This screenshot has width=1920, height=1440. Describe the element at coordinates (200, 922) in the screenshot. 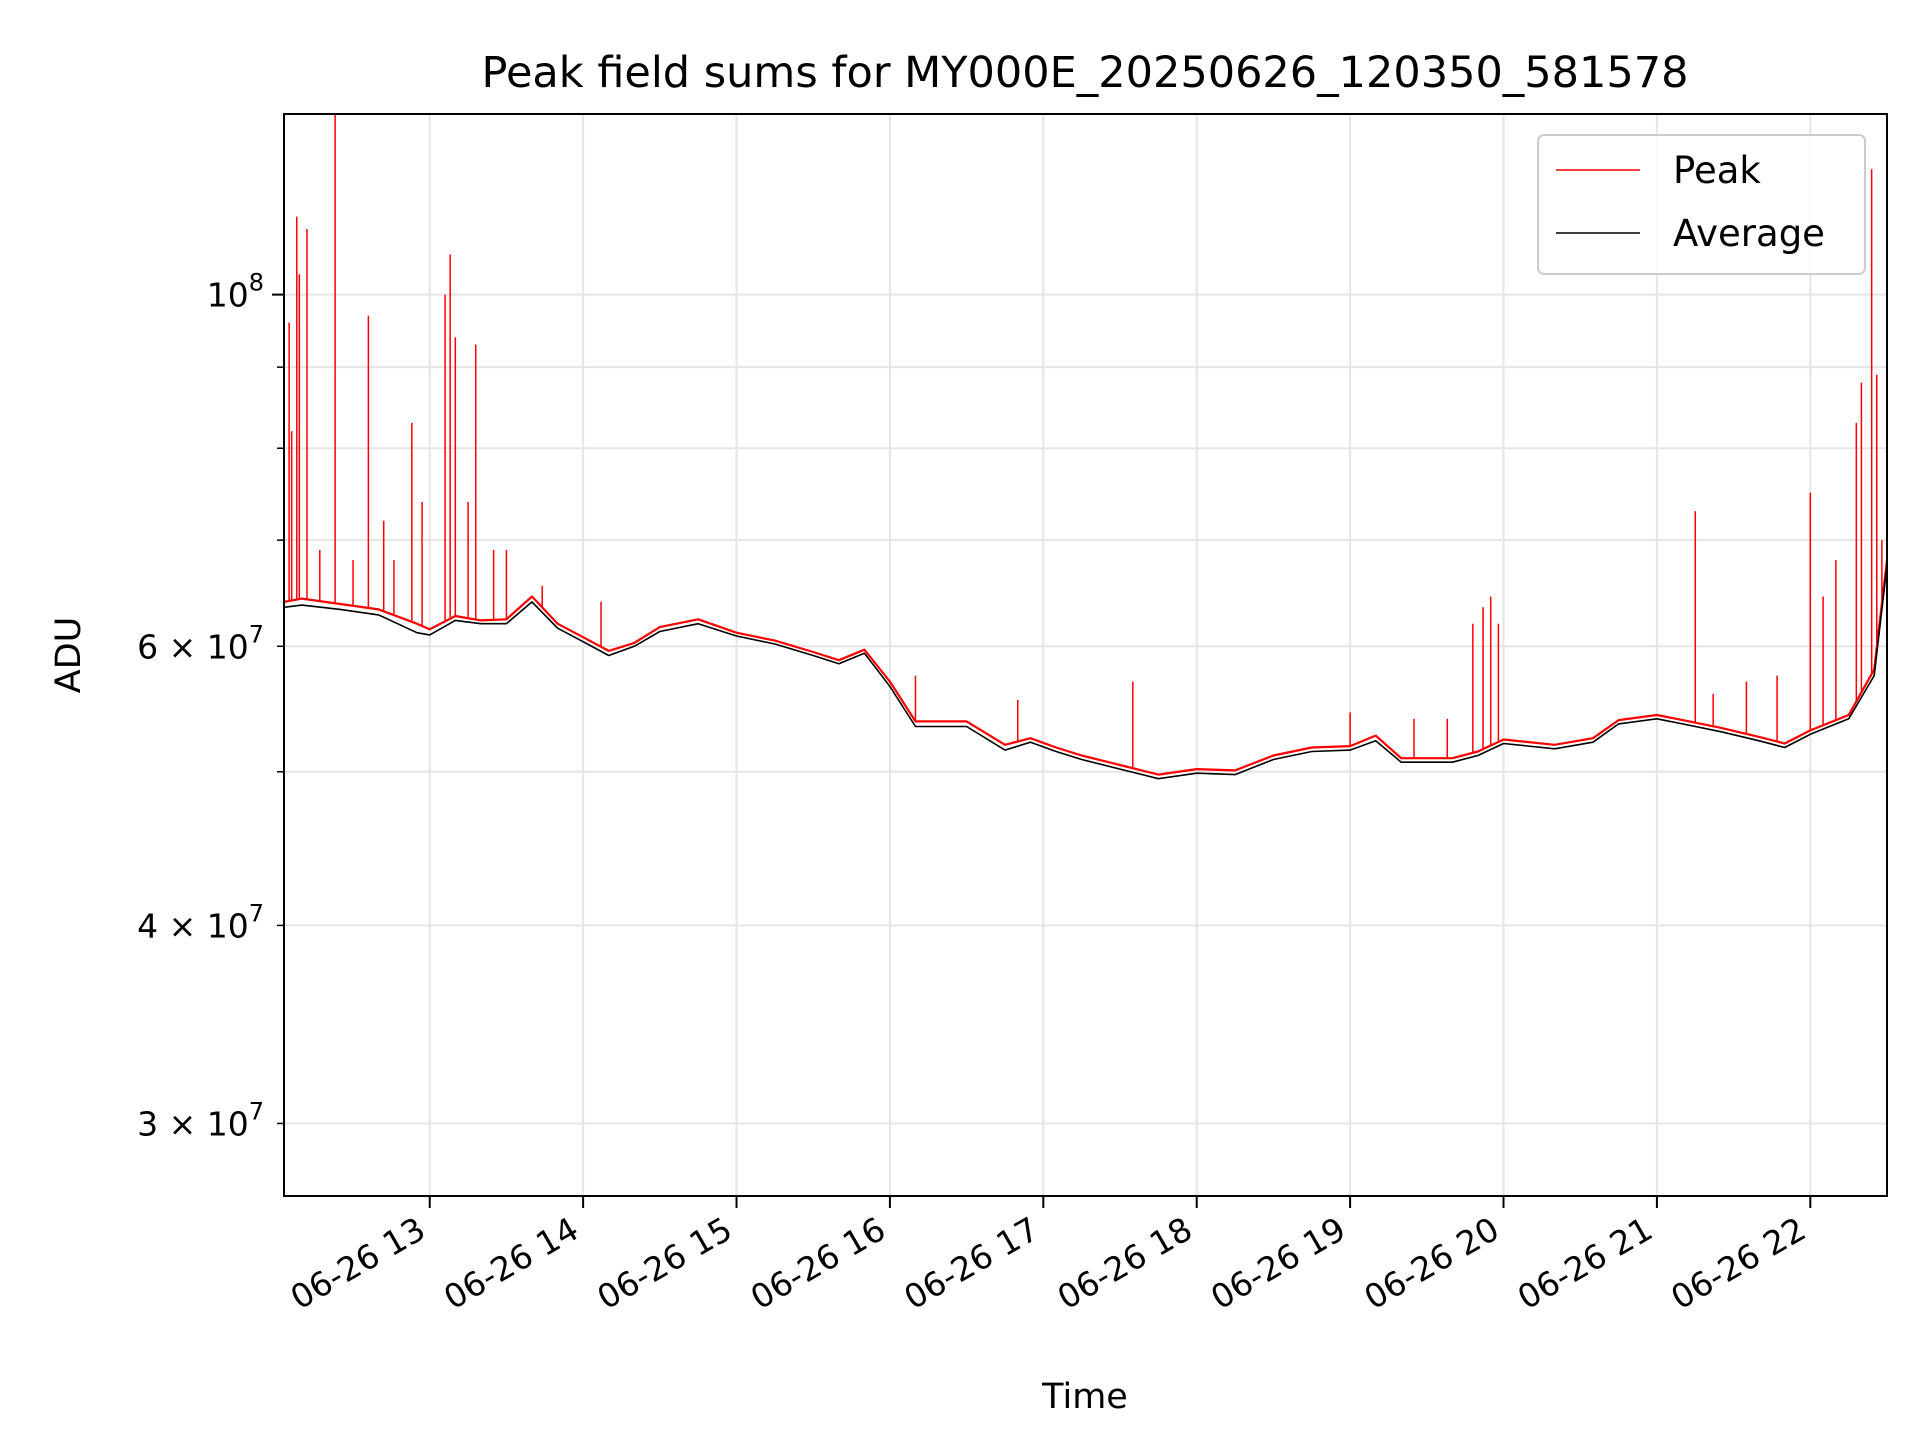

I see `y-tick-label: 4 × 107` at that location.